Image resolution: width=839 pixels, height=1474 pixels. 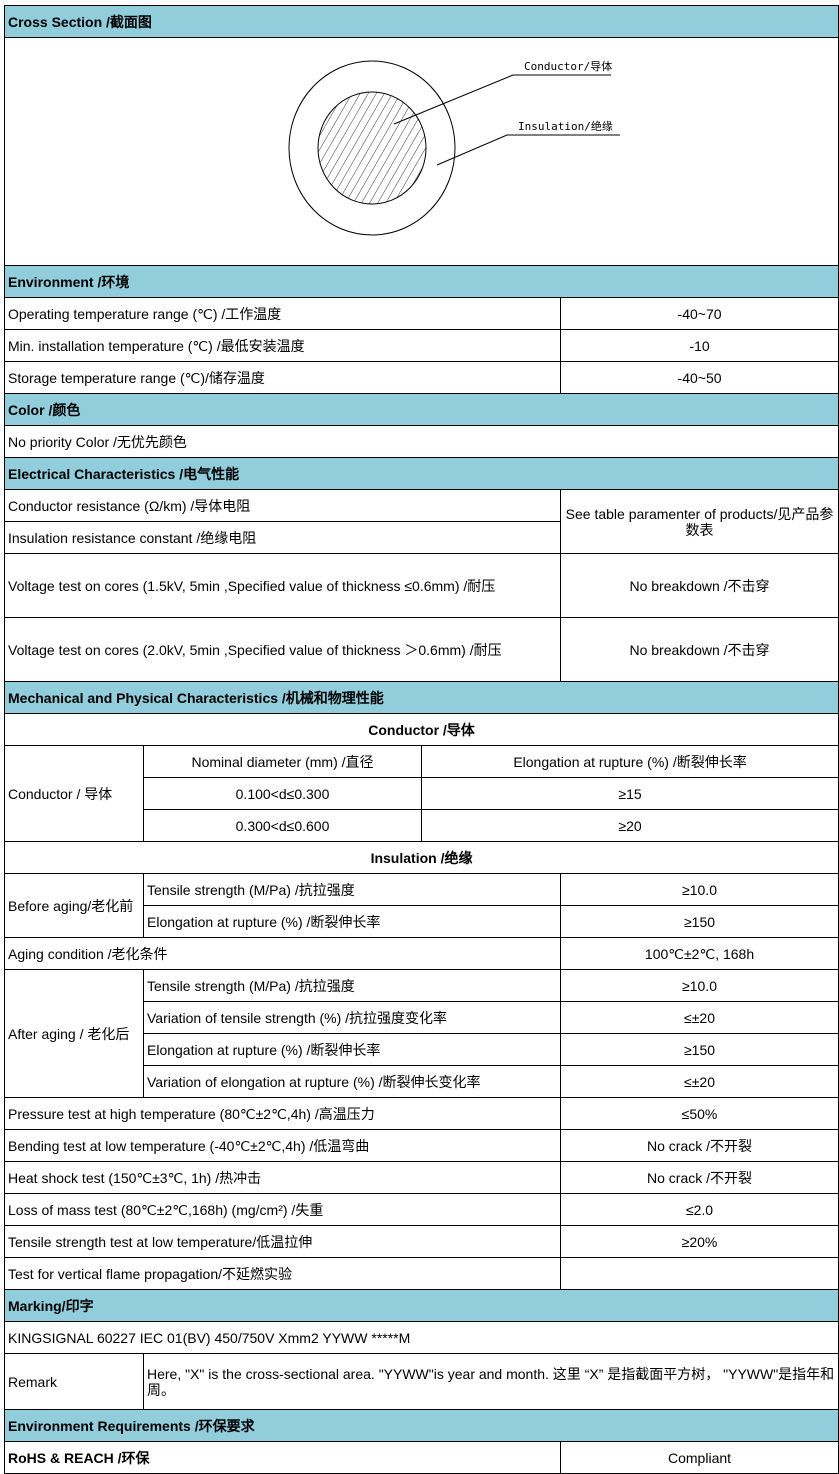 I want to click on cross-section-header: Cross Section /截面图, so click(x=421, y=21).